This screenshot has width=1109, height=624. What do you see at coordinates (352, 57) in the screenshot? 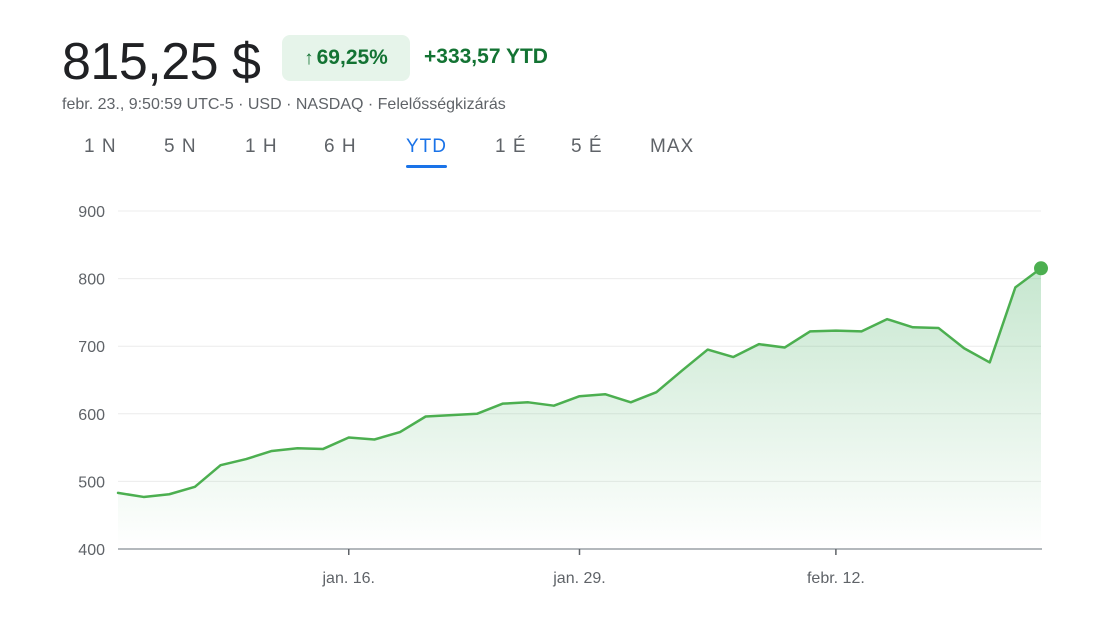
I see `change-percent-value: 69,25%` at bounding box center [352, 57].